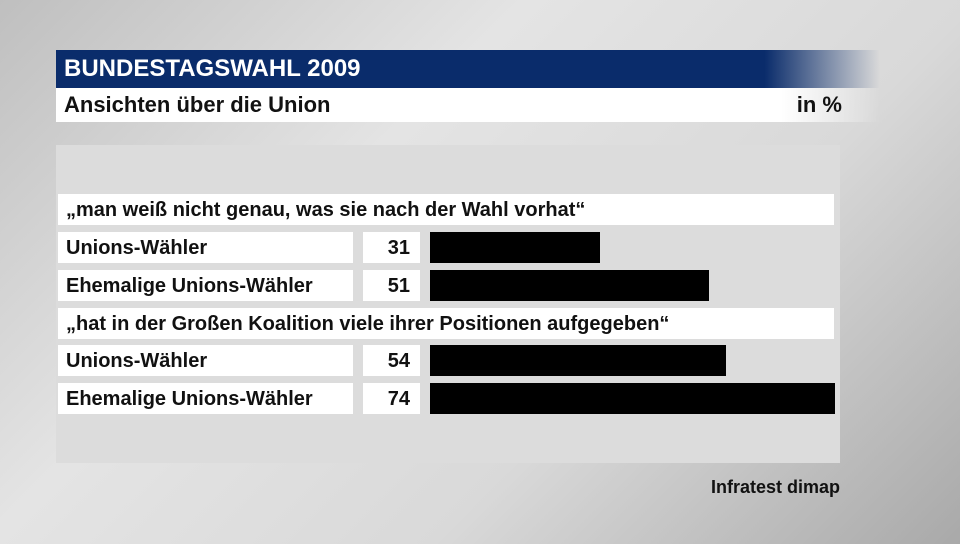 The width and height of the screenshot is (960, 544). What do you see at coordinates (398, 248) in the screenshot?
I see `value-label: 31` at bounding box center [398, 248].